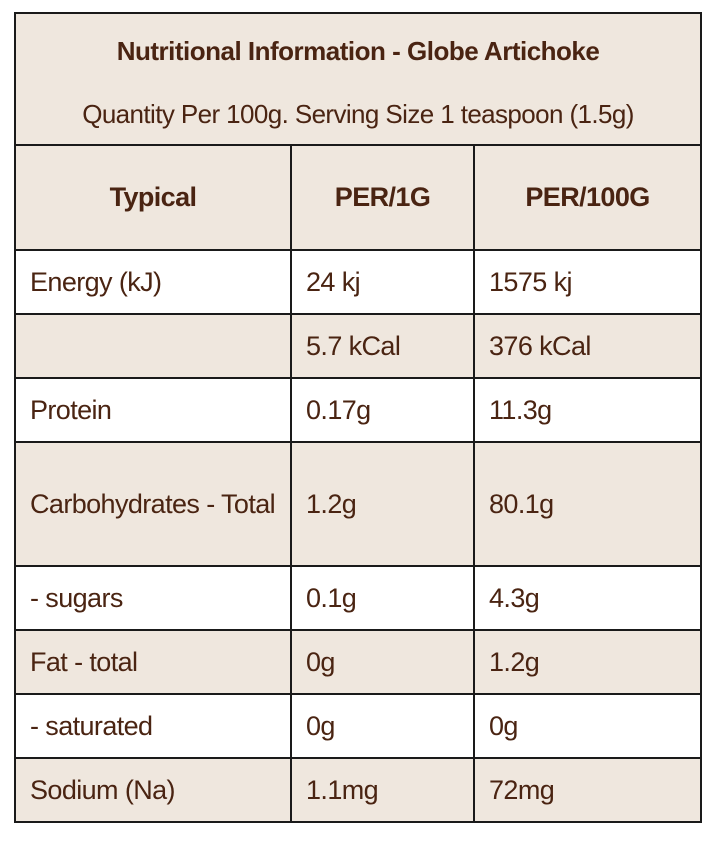  I want to click on row-per-100g: 11.3g, so click(587, 410).